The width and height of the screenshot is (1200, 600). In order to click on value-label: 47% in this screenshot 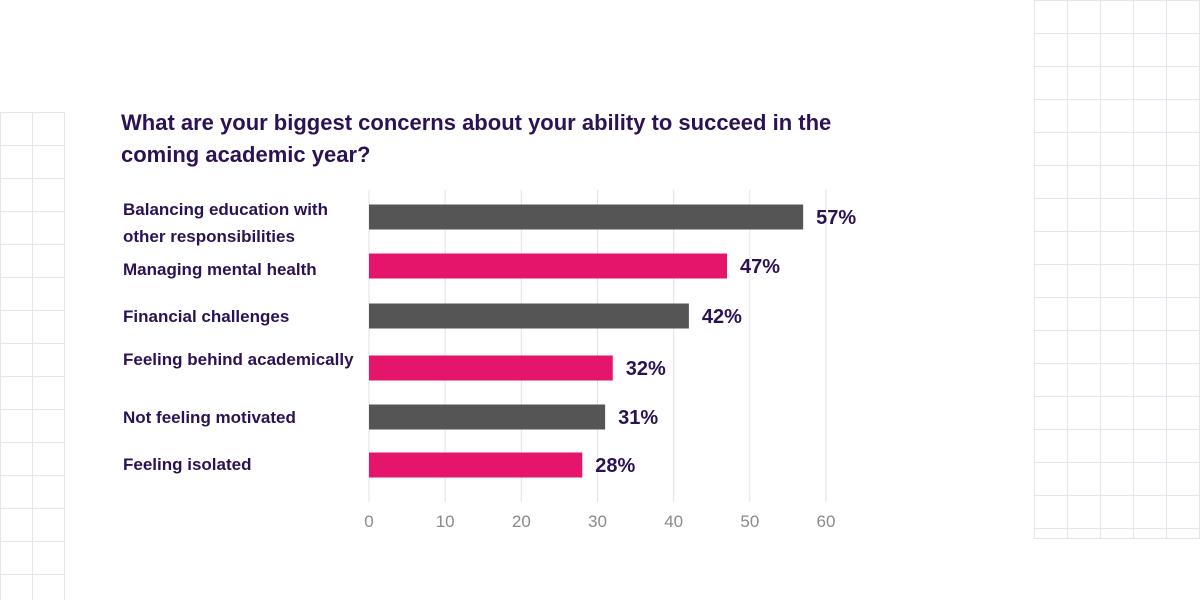, I will do `click(760, 267)`.